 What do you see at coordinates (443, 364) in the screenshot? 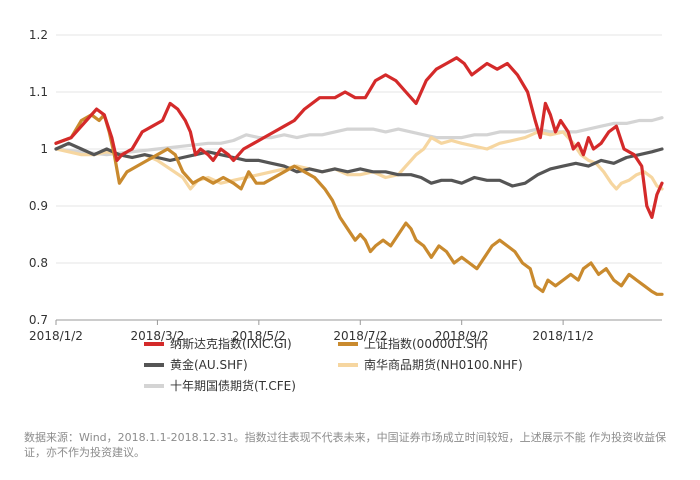
I see `legend-label: 南华商品期货(NH0100.NHF)` at bounding box center [443, 364].